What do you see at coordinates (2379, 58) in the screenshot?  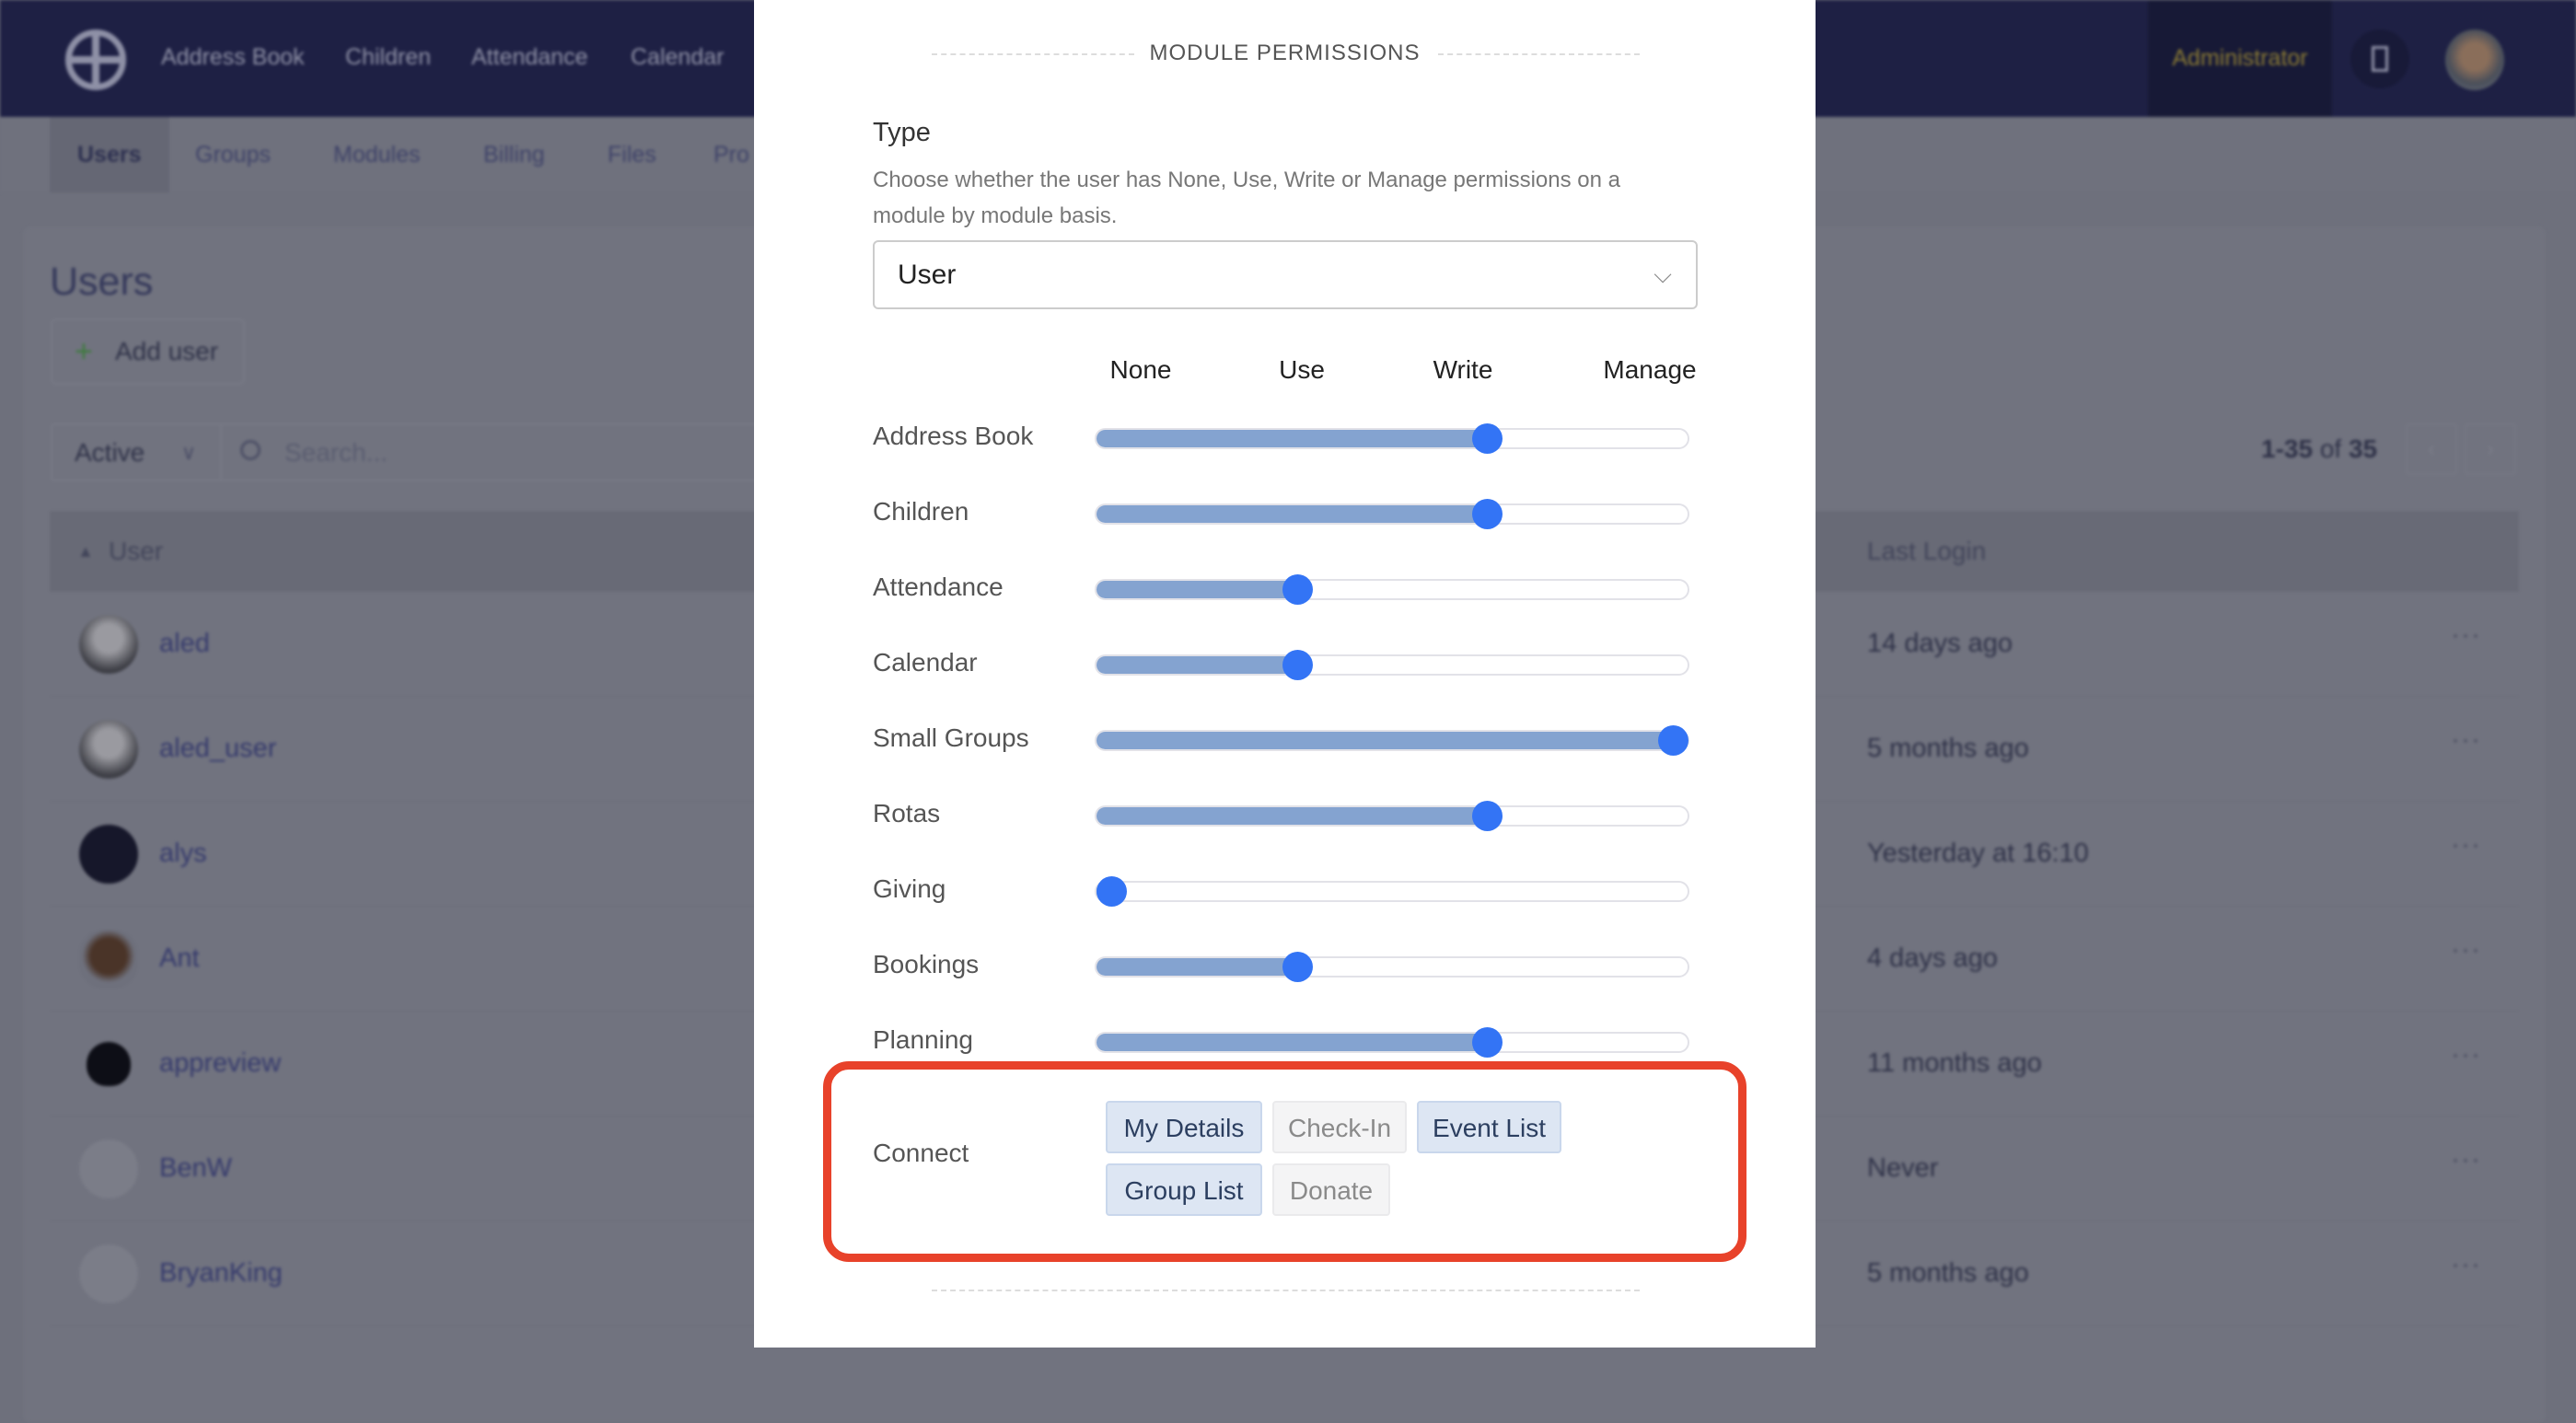 I see `building-icon` at bounding box center [2379, 58].